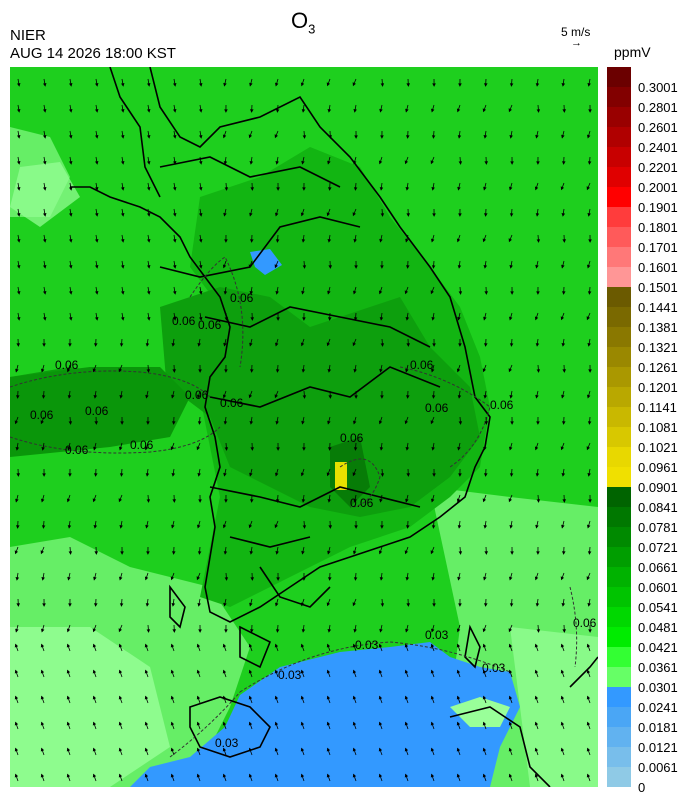 The width and height of the screenshot is (692, 798). What do you see at coordinates (658, 208) in the screenshot?
I see `colorbar-tick-label: 0.1901` at bounding box center [658, 208].